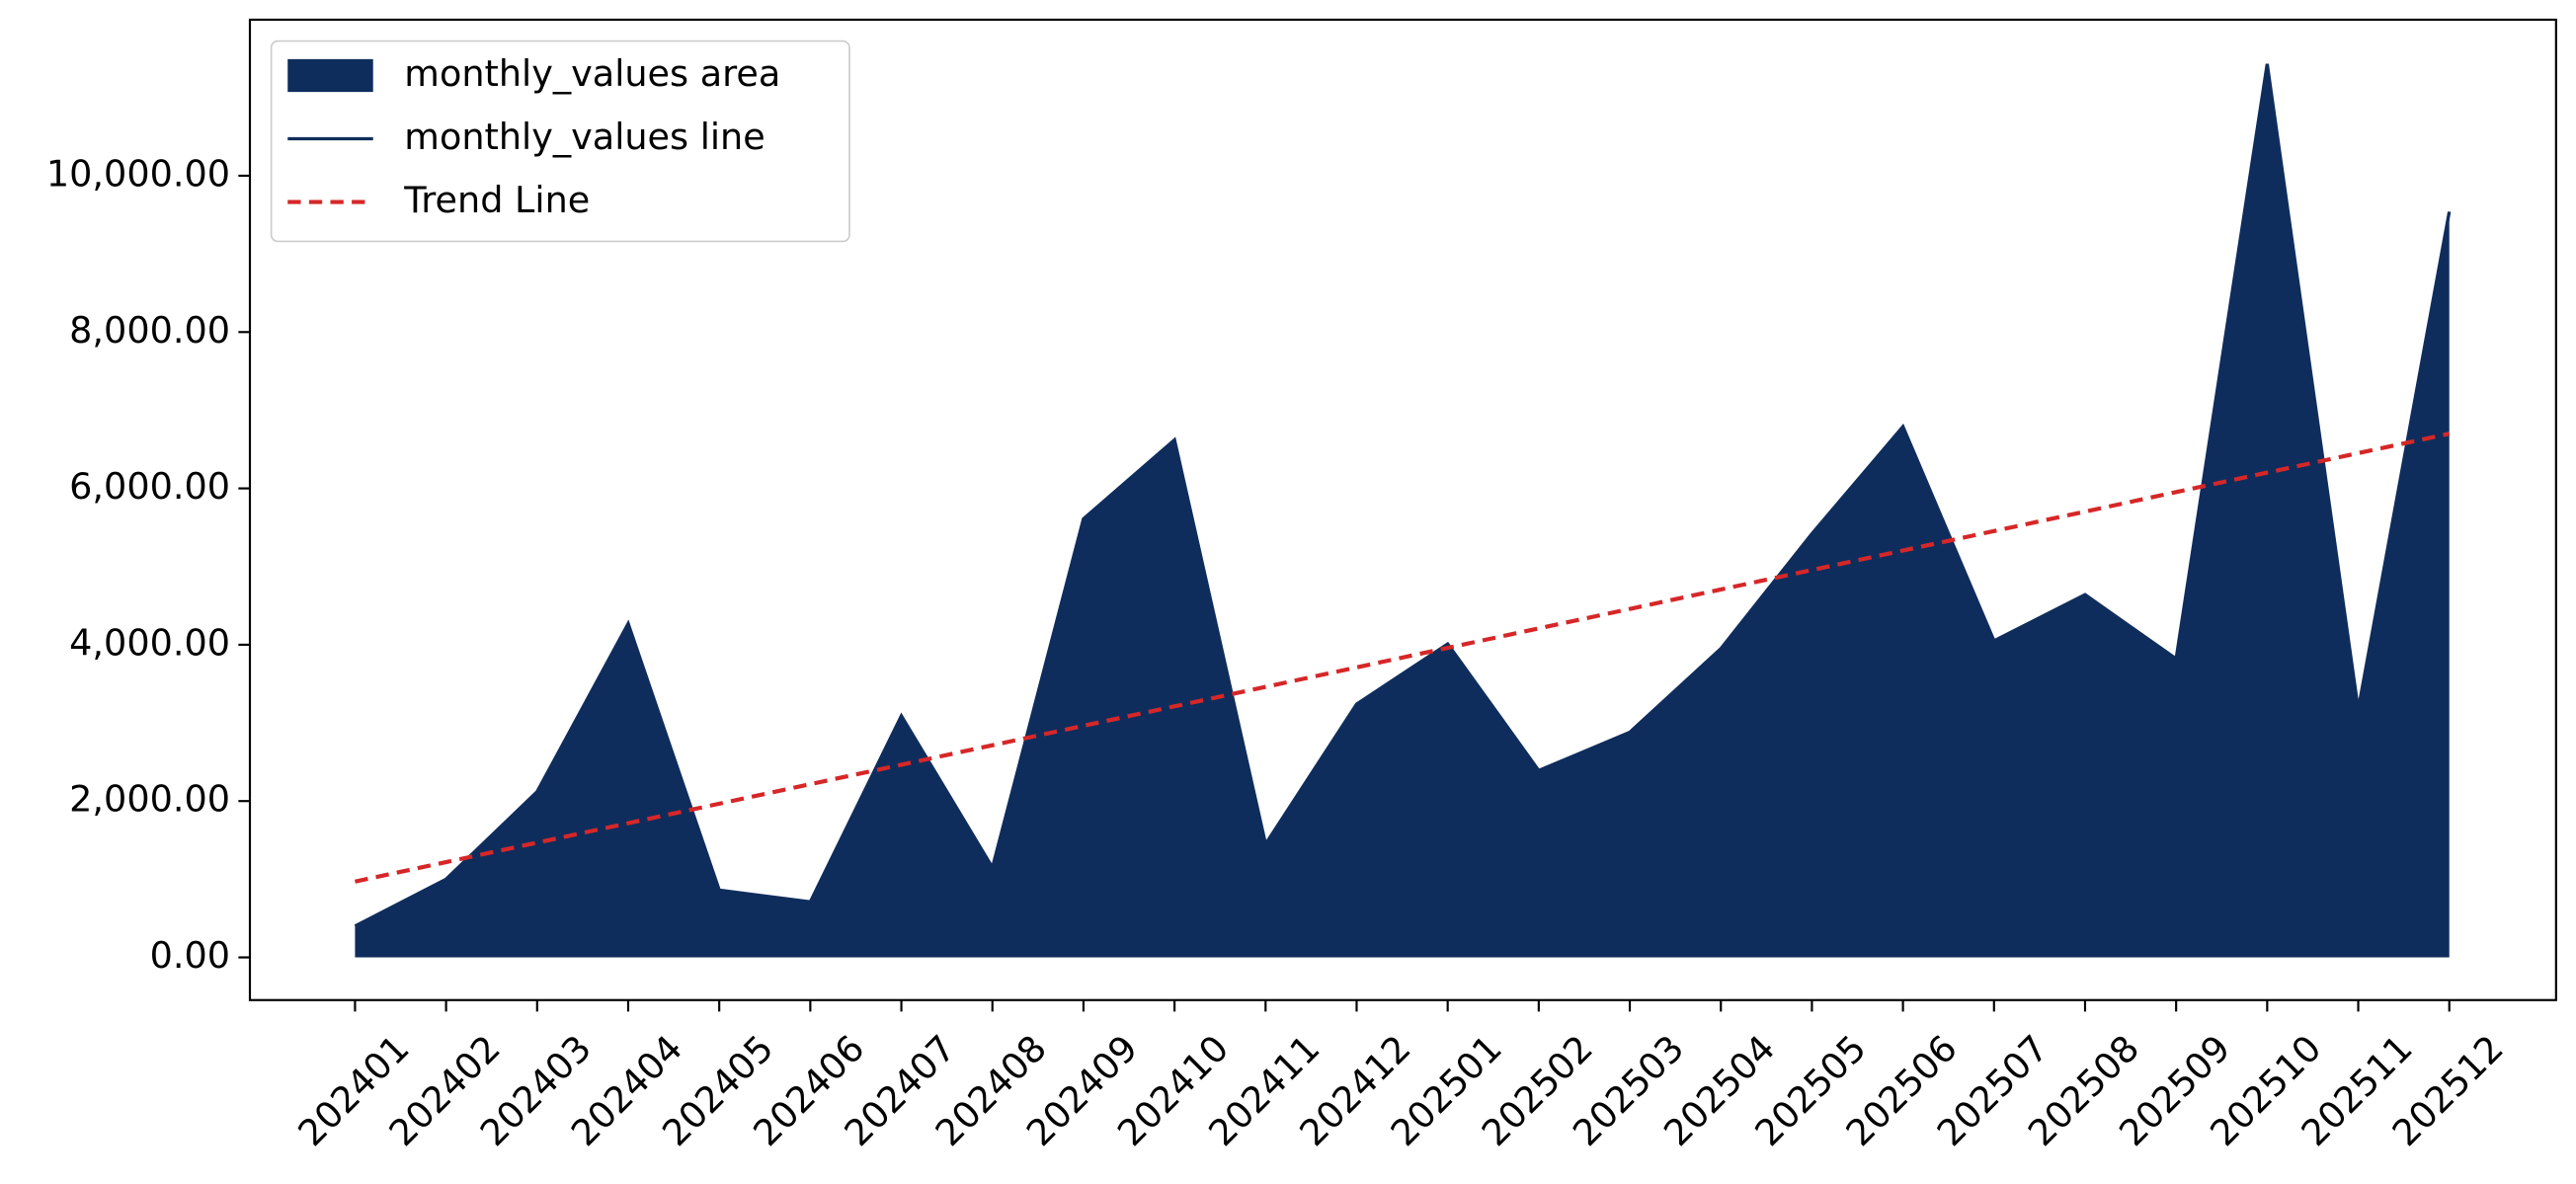 Image resolution: width=2576 pixels, height=1184 pixels. I want to click on y-tick-label: 0.00, so click(190, 955).